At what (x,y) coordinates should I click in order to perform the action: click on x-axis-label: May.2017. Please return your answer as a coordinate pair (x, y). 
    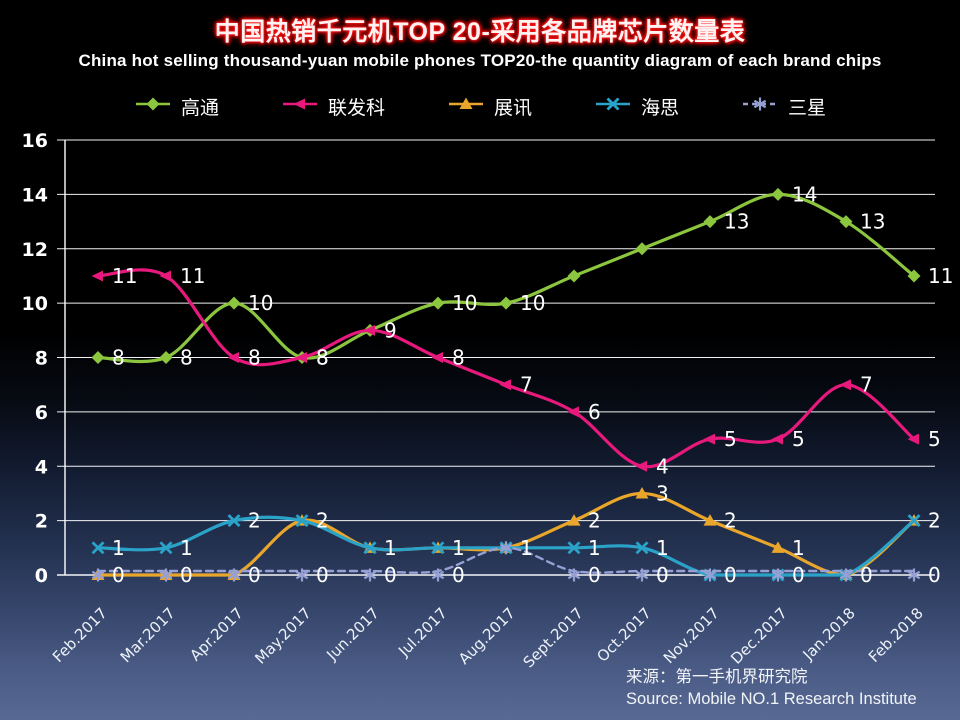
    Looking at the image, I should click on (283, 636).